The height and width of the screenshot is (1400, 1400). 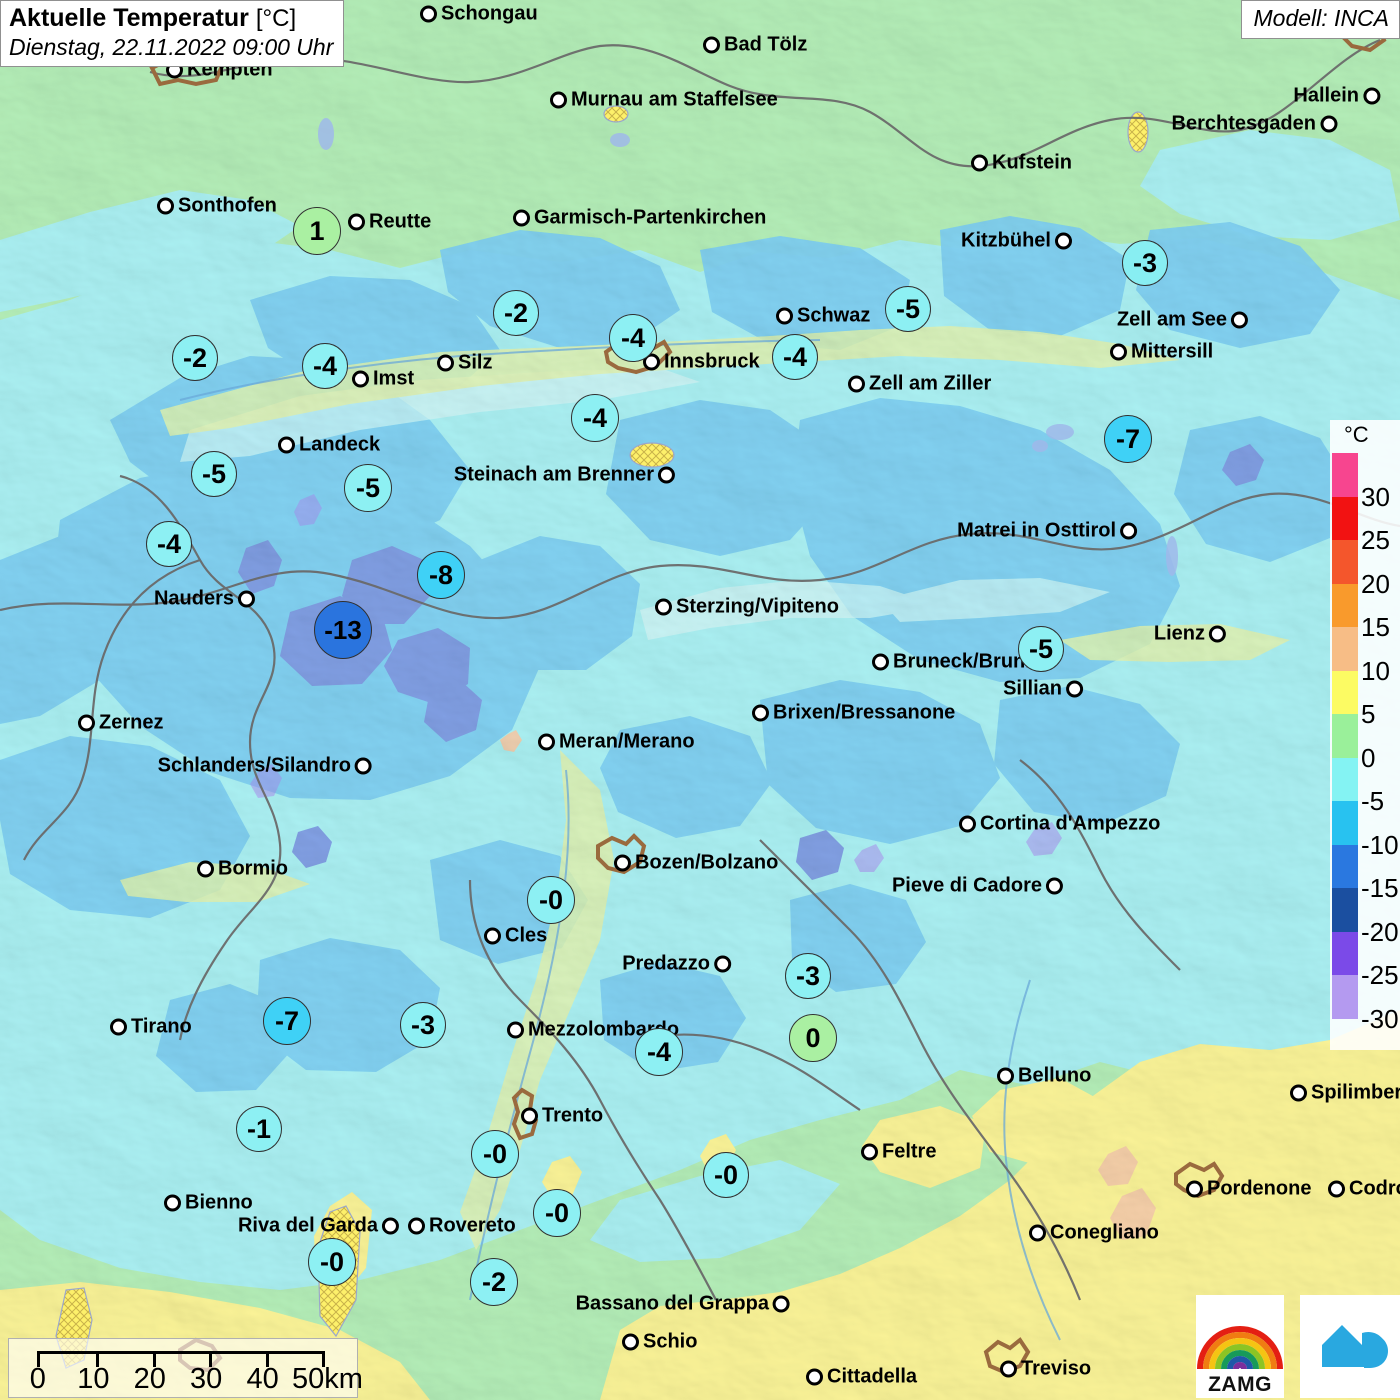 I want to click on city-marker: Kitzbühel, so click(x=1016, y=241).